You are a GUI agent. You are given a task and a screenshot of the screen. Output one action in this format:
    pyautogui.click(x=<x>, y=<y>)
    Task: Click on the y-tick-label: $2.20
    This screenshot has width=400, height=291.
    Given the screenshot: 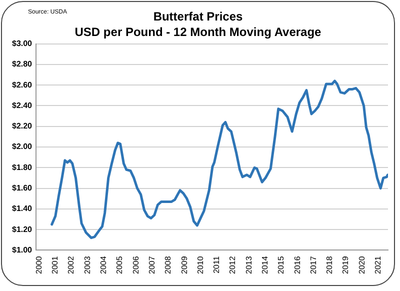 What is the action you would take?
    pyautogui.click(x=22, y=126)
    